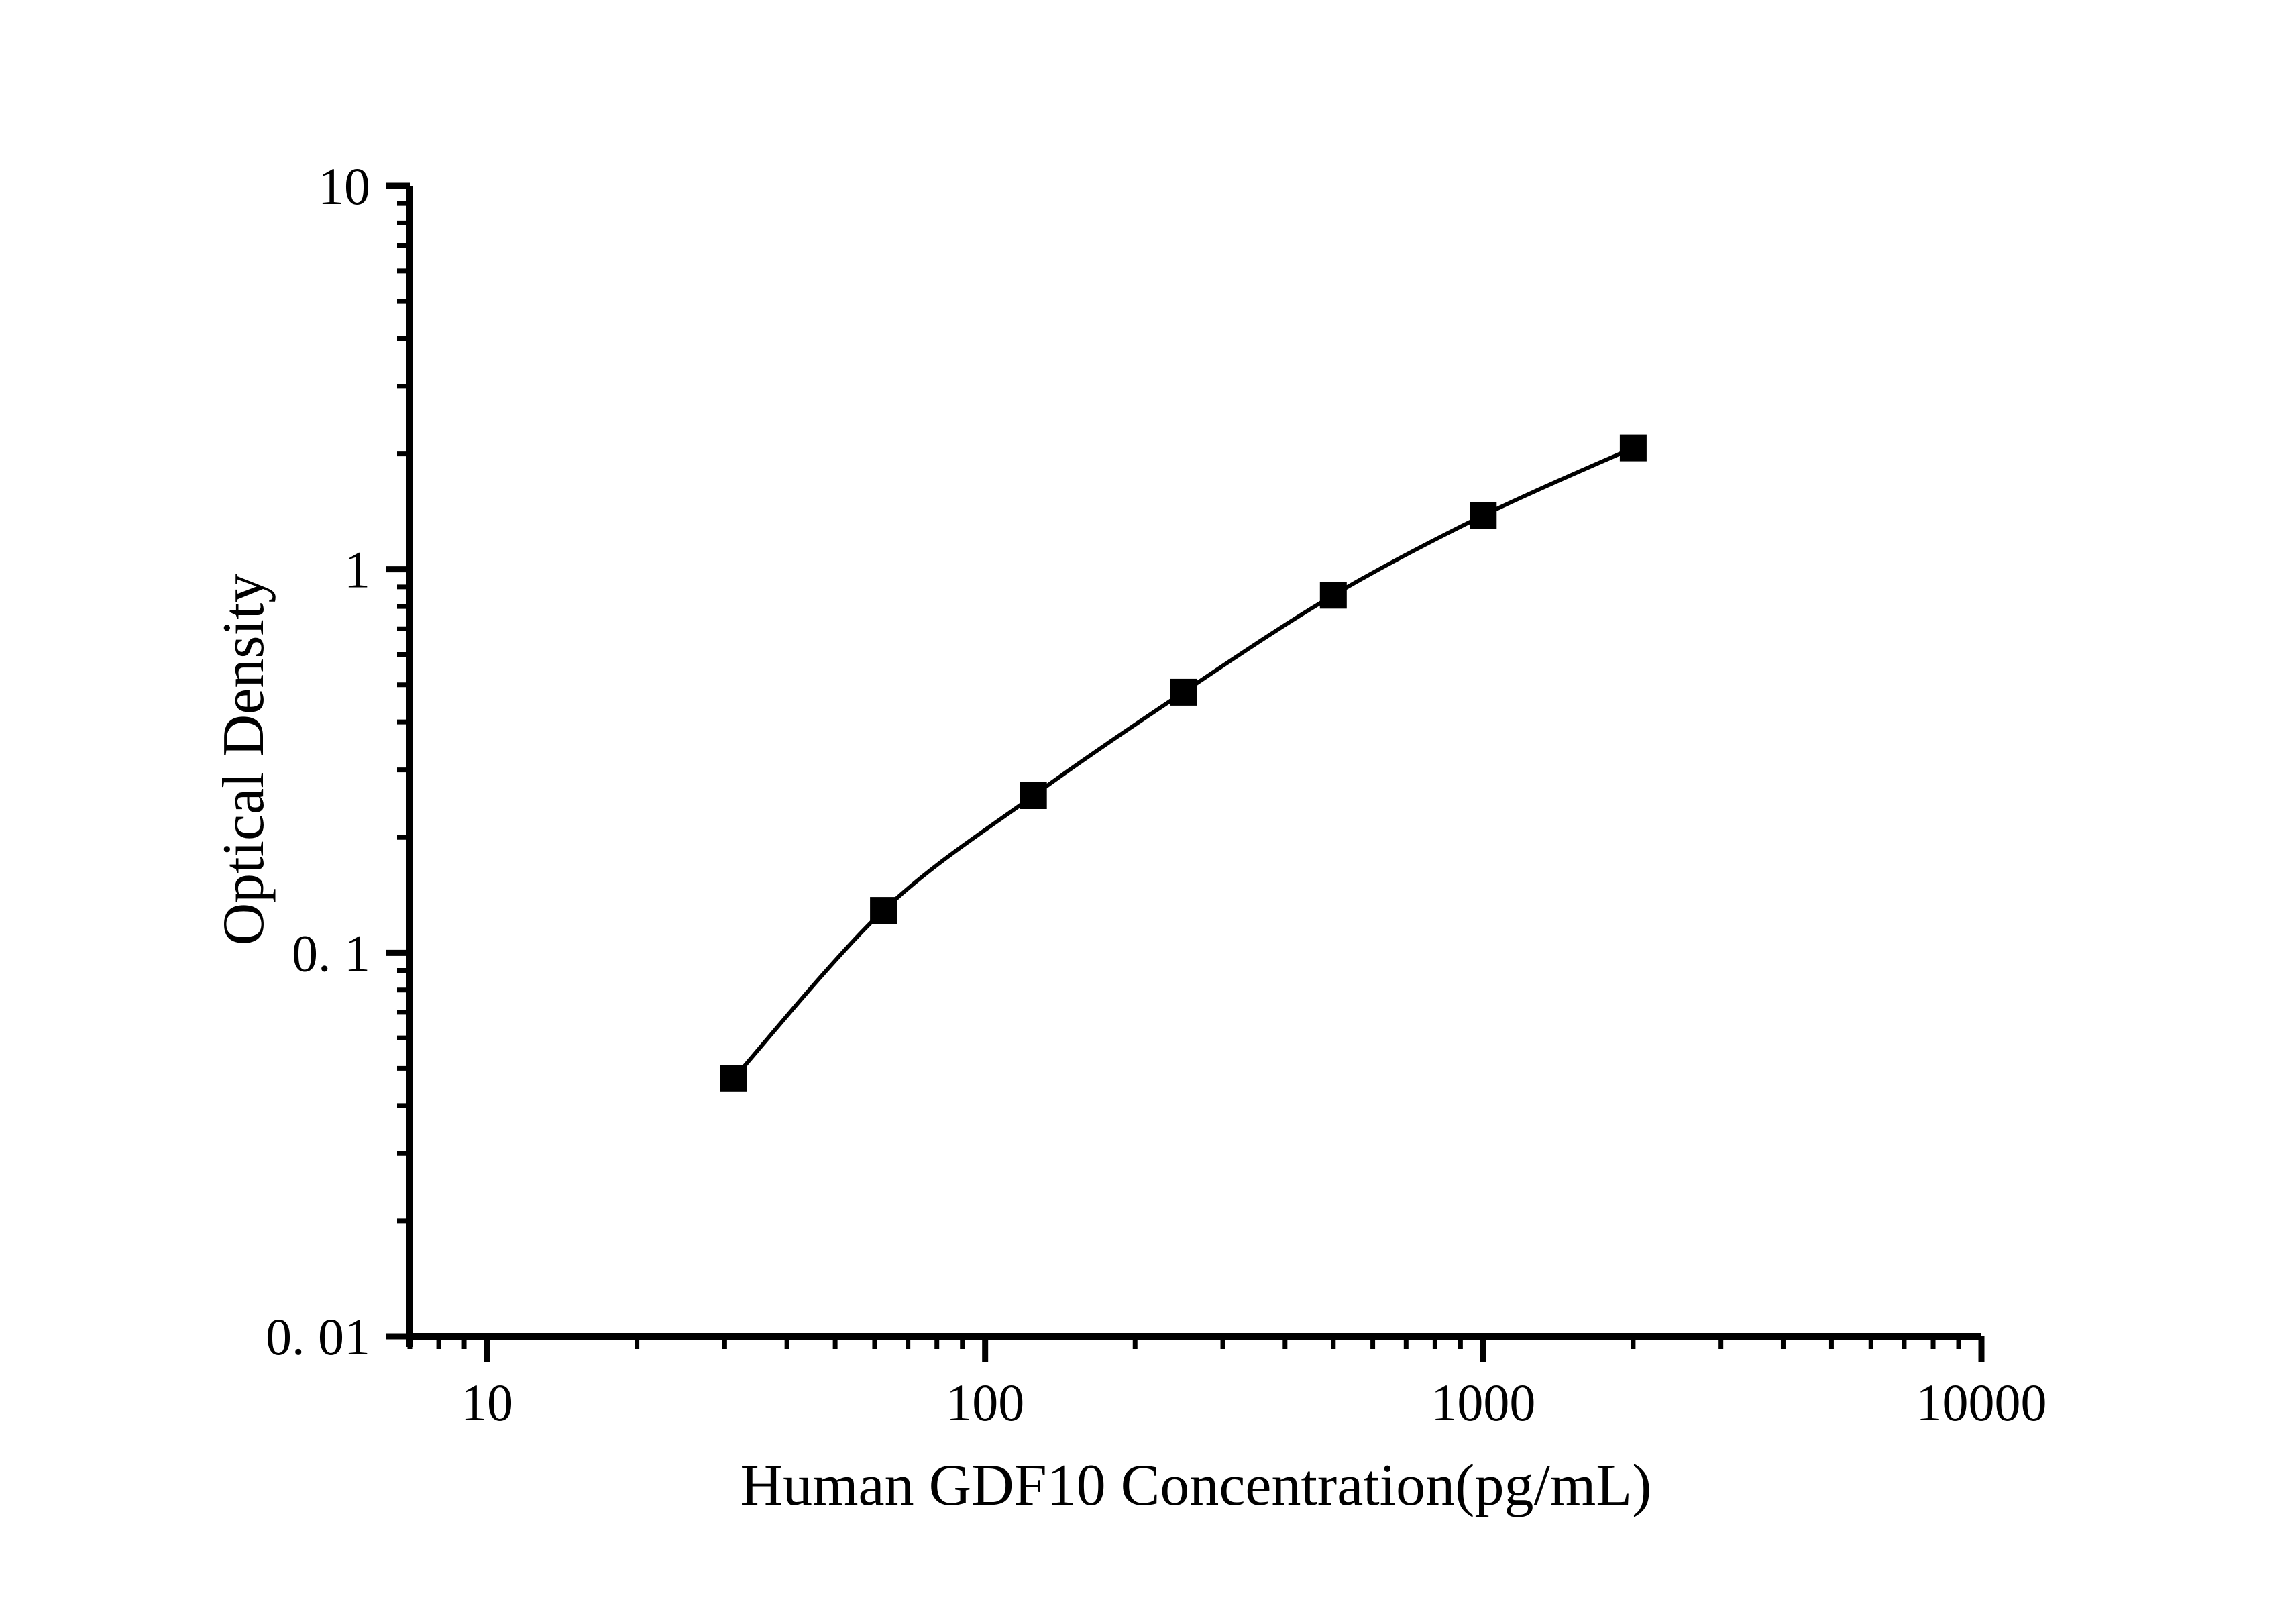 Image resolution: width=2296 pixels, height=1604 pixels. Describe the element at coordinates (1197, 1485) in the screenshot. I see `x-axis-title: Human GDF10 Concentration(pg/mL)` at that location.